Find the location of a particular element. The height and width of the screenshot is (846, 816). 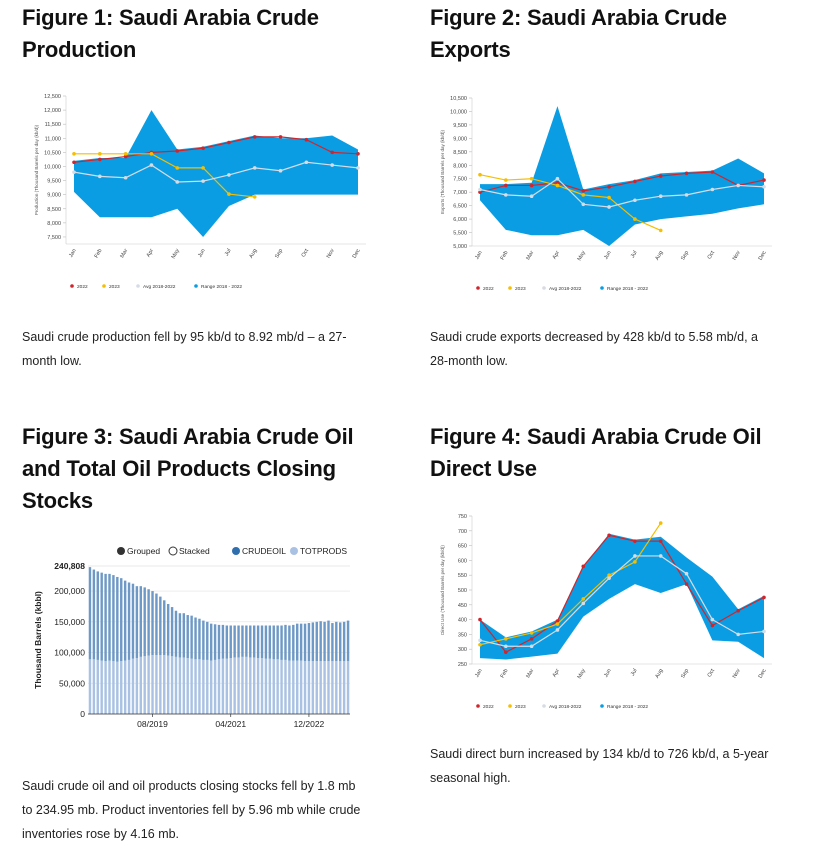

range-band is located at coordinates (622, 176).